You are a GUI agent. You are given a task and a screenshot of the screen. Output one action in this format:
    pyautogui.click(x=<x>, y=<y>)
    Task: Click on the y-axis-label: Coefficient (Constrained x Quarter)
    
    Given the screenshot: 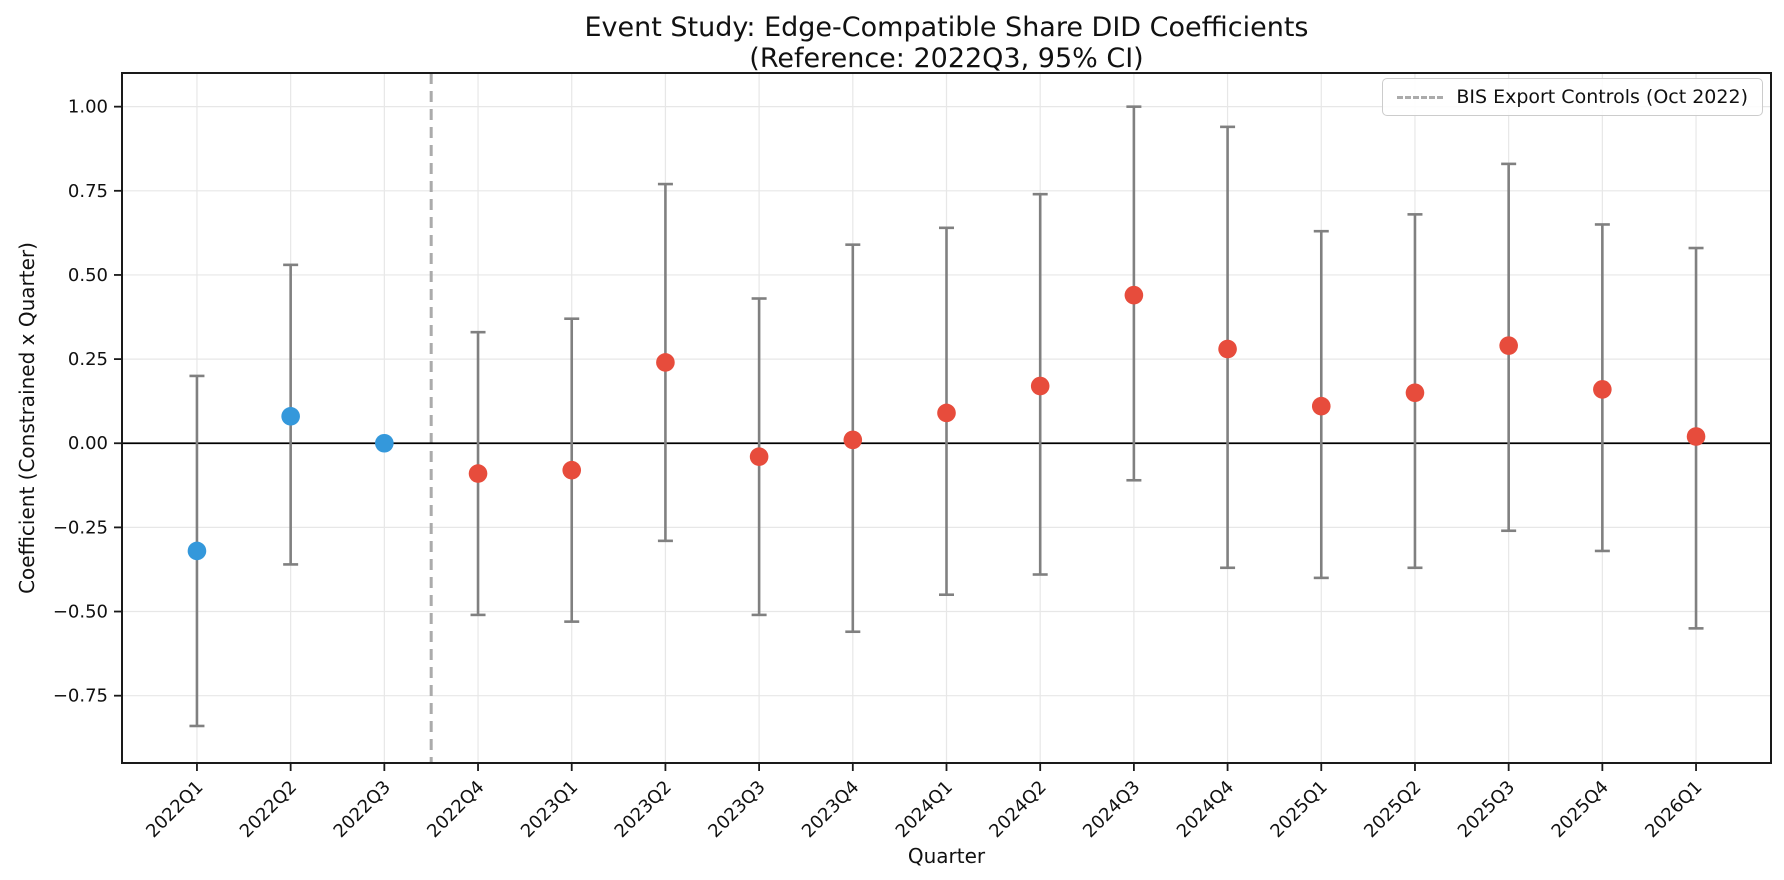 What is the action you would take?
    pyautogui.click(x=27, y=418)
    